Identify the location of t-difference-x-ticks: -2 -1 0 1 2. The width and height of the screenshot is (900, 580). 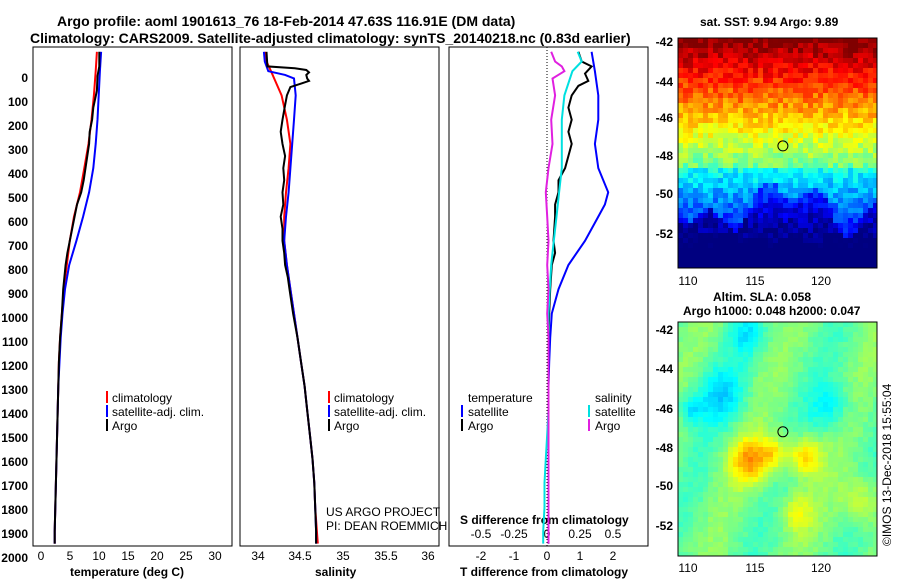
(546, 556).